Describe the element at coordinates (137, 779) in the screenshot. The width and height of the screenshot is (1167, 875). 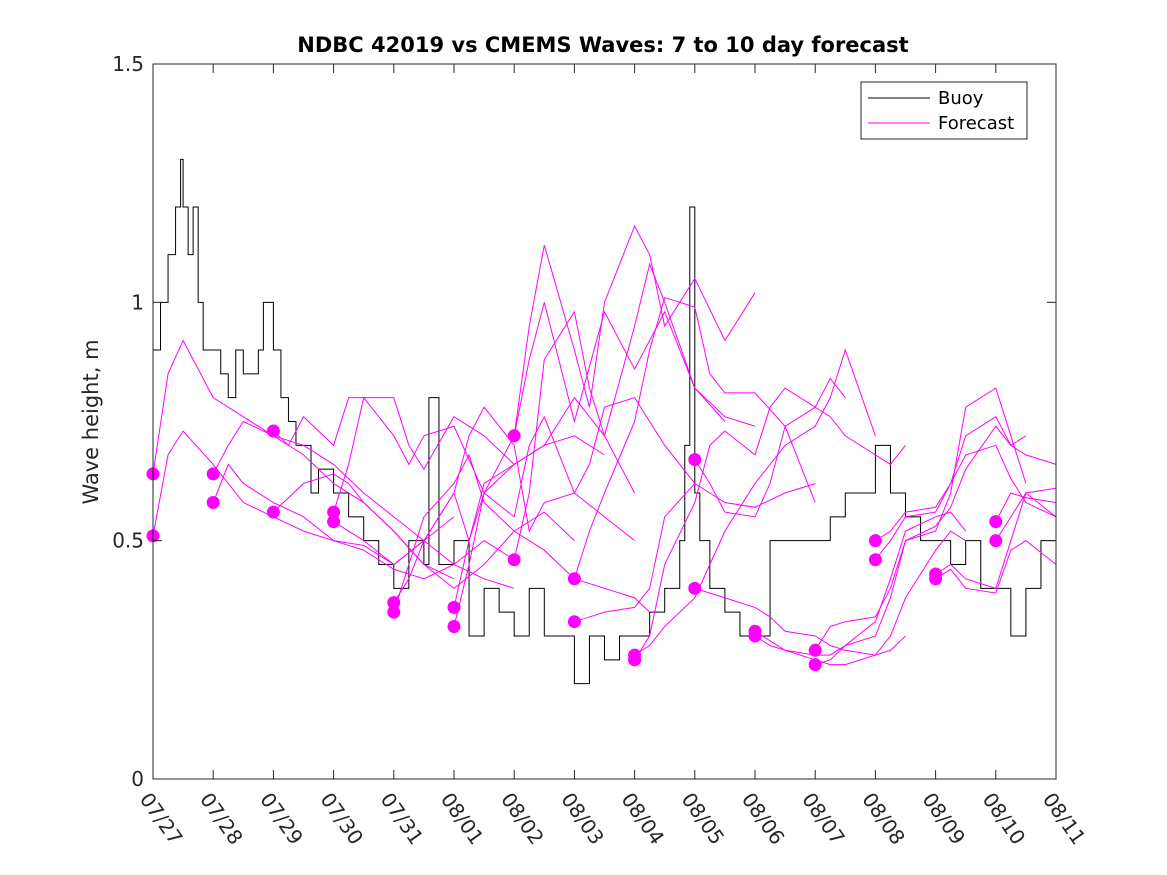
I see `y-tick-label: 0` at that location.